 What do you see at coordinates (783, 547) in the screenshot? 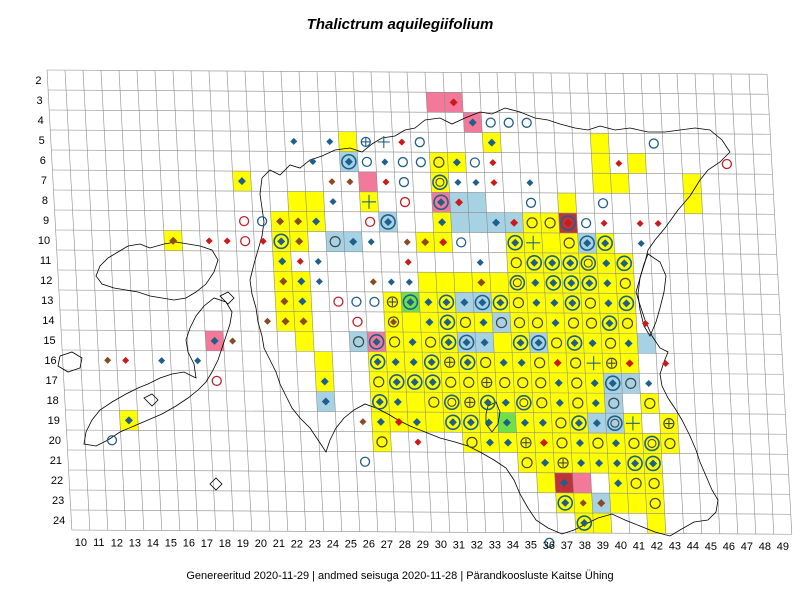
I see `x-axis-label: 49` at bounding box center [783, 547].